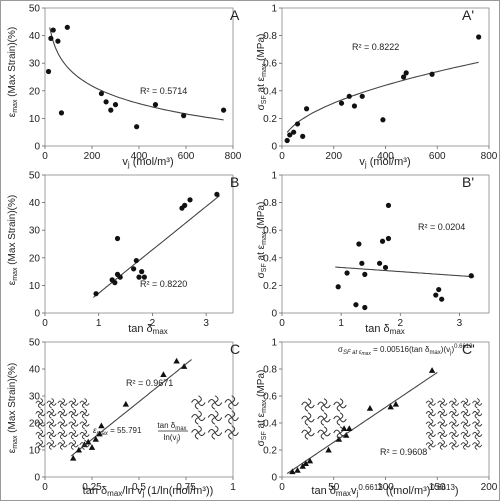  I want to click on network-diagram-c-left, so click(62, 424).